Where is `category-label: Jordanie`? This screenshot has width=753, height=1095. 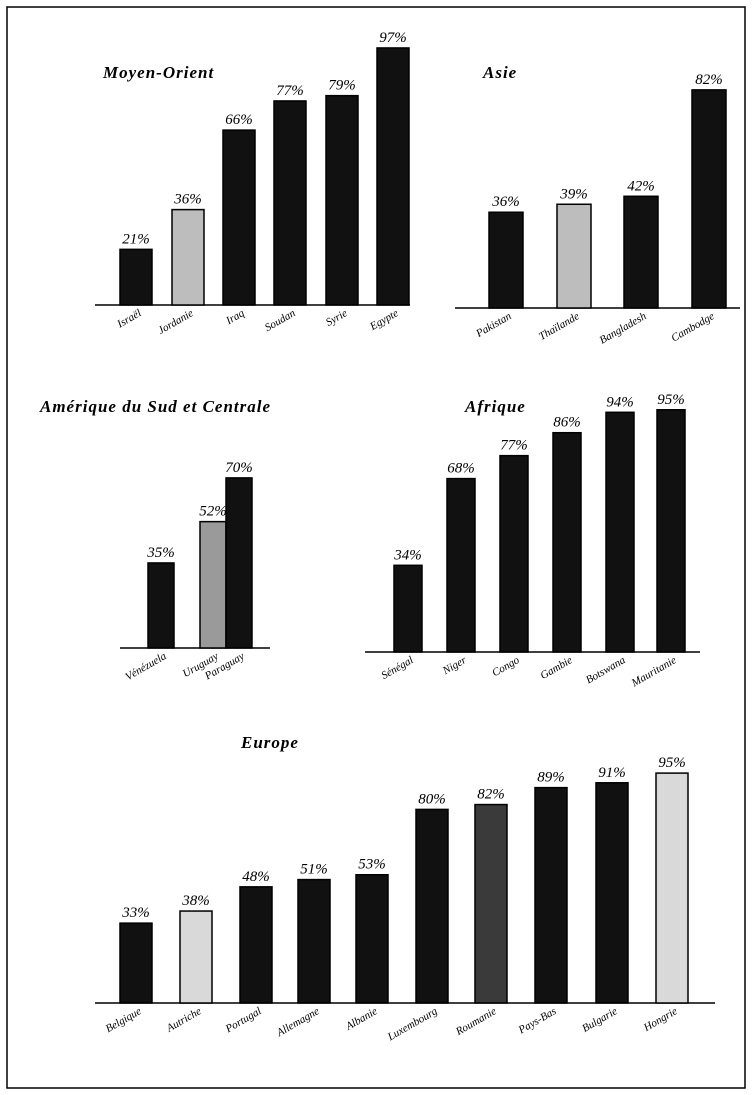 category-label: Jordanie is located at coordinates (176, 322).